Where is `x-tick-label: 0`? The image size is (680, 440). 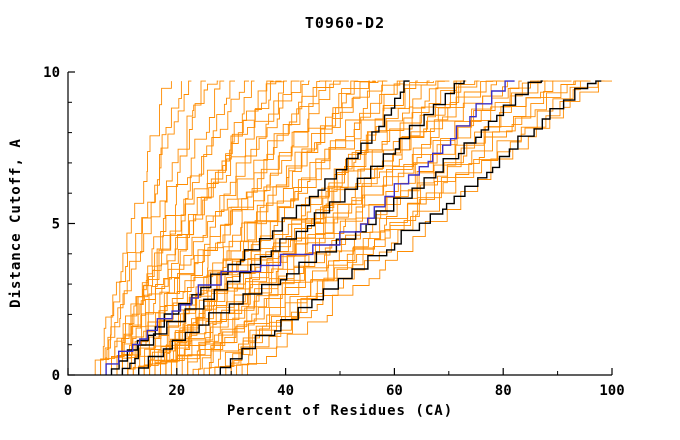 x-tick-label: 0 is located at coordinates (68, 391).